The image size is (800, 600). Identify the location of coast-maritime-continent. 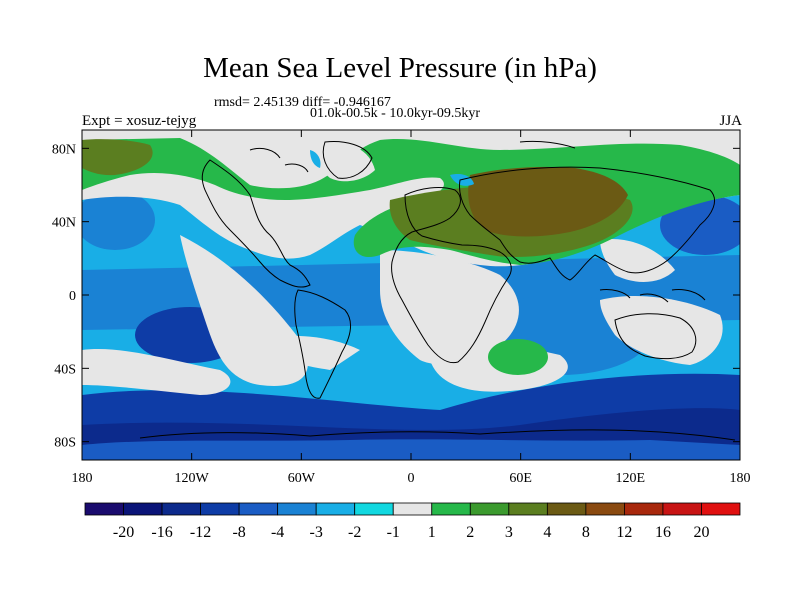
(652, 296).